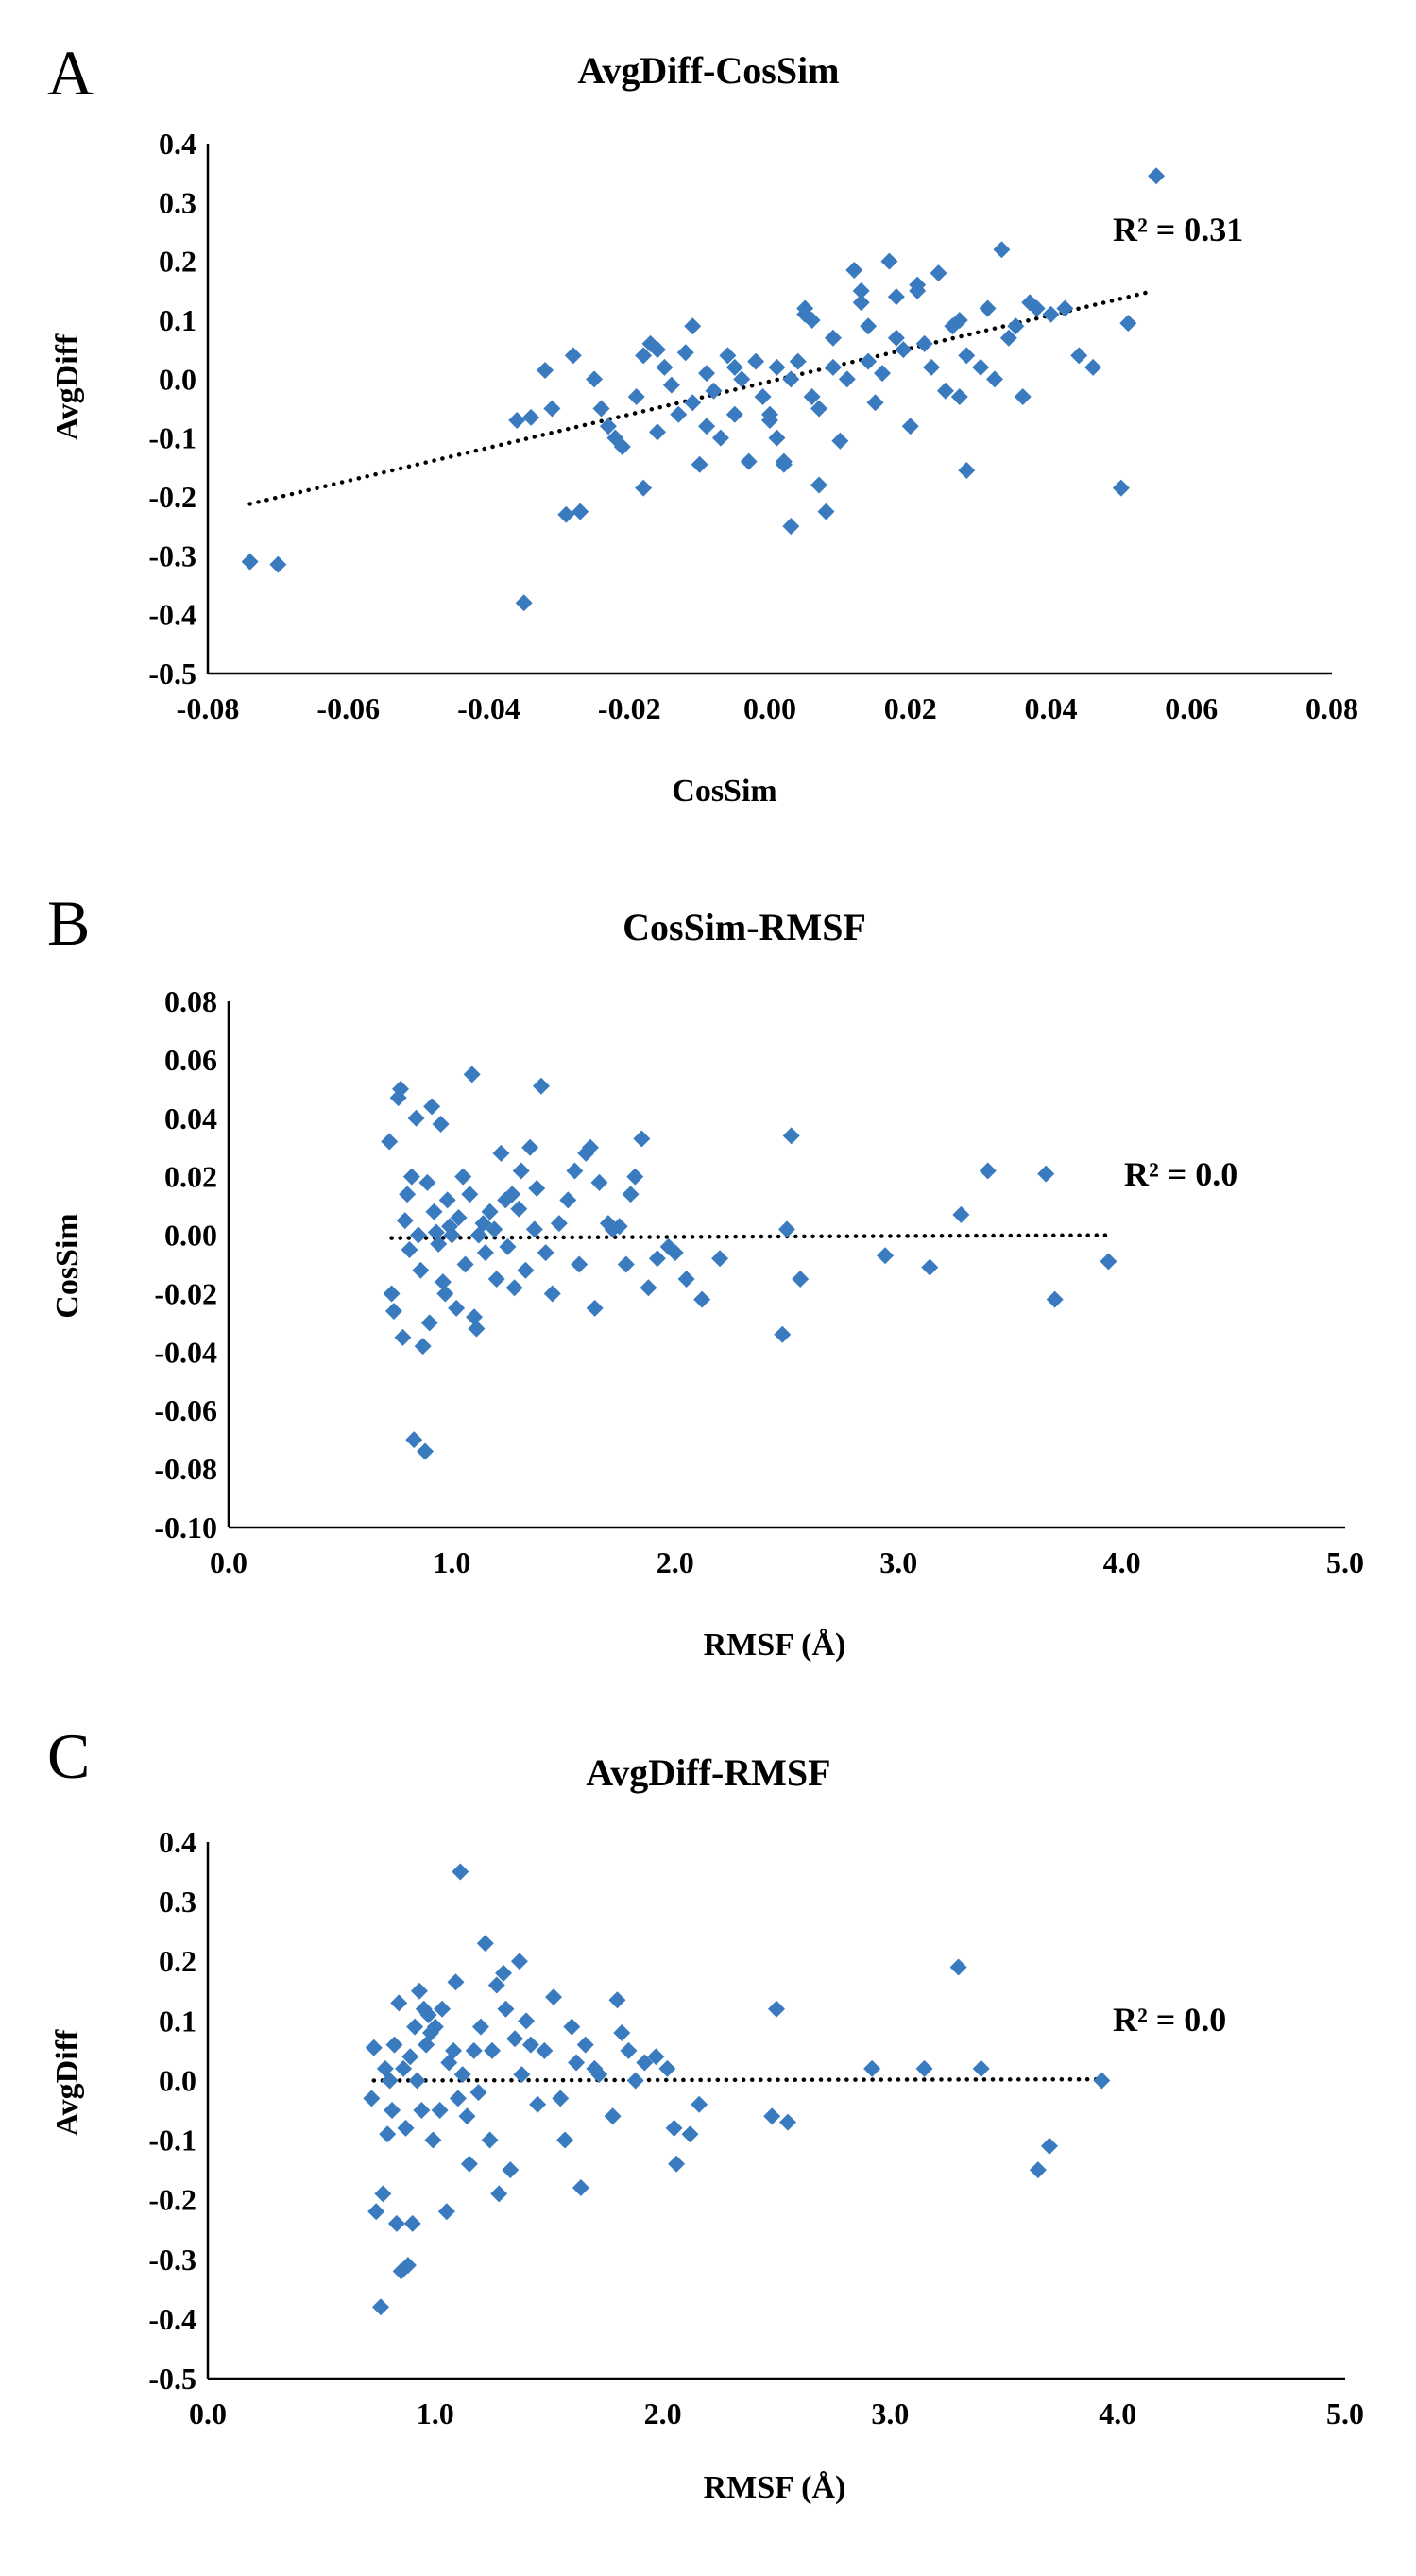 This screenshot has height=2576, width=1416. What do you see at coordinates (172, 674) in the screenshot?
I see `y-tick-label: -0.5` at bounding box center [172, 674].